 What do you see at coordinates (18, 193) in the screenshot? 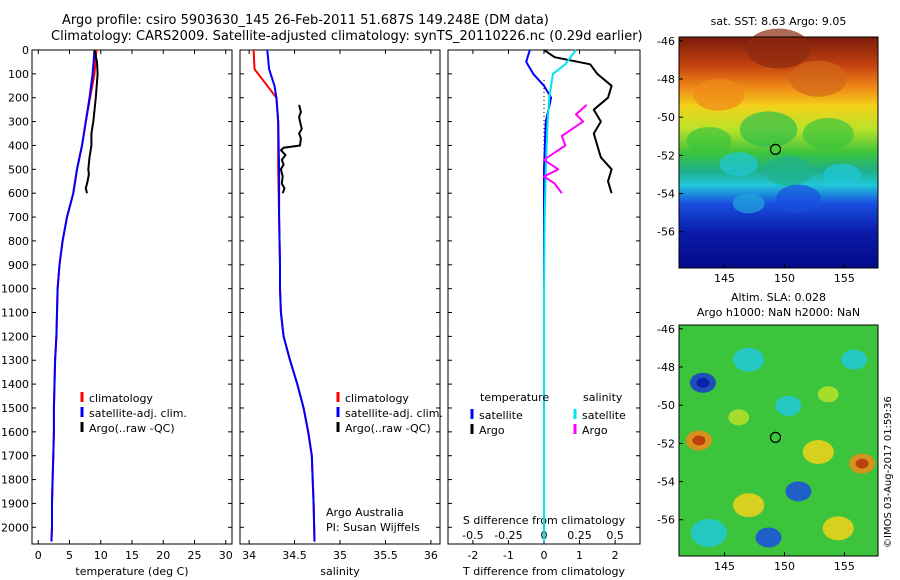
I see `y-tick-label: 600` at bounding box center [18, 193].